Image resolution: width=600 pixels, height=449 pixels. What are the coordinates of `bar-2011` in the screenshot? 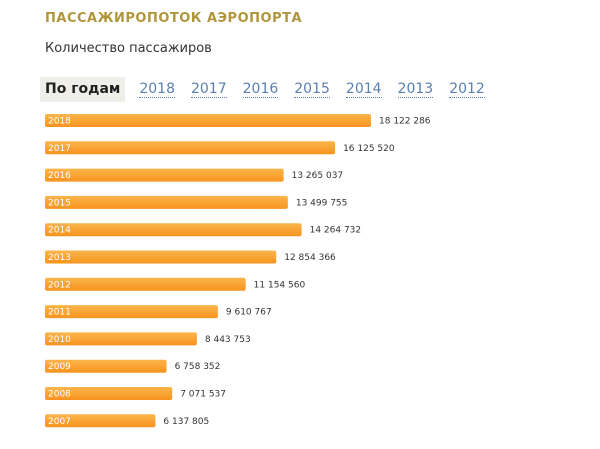 It's located at (131, 312).